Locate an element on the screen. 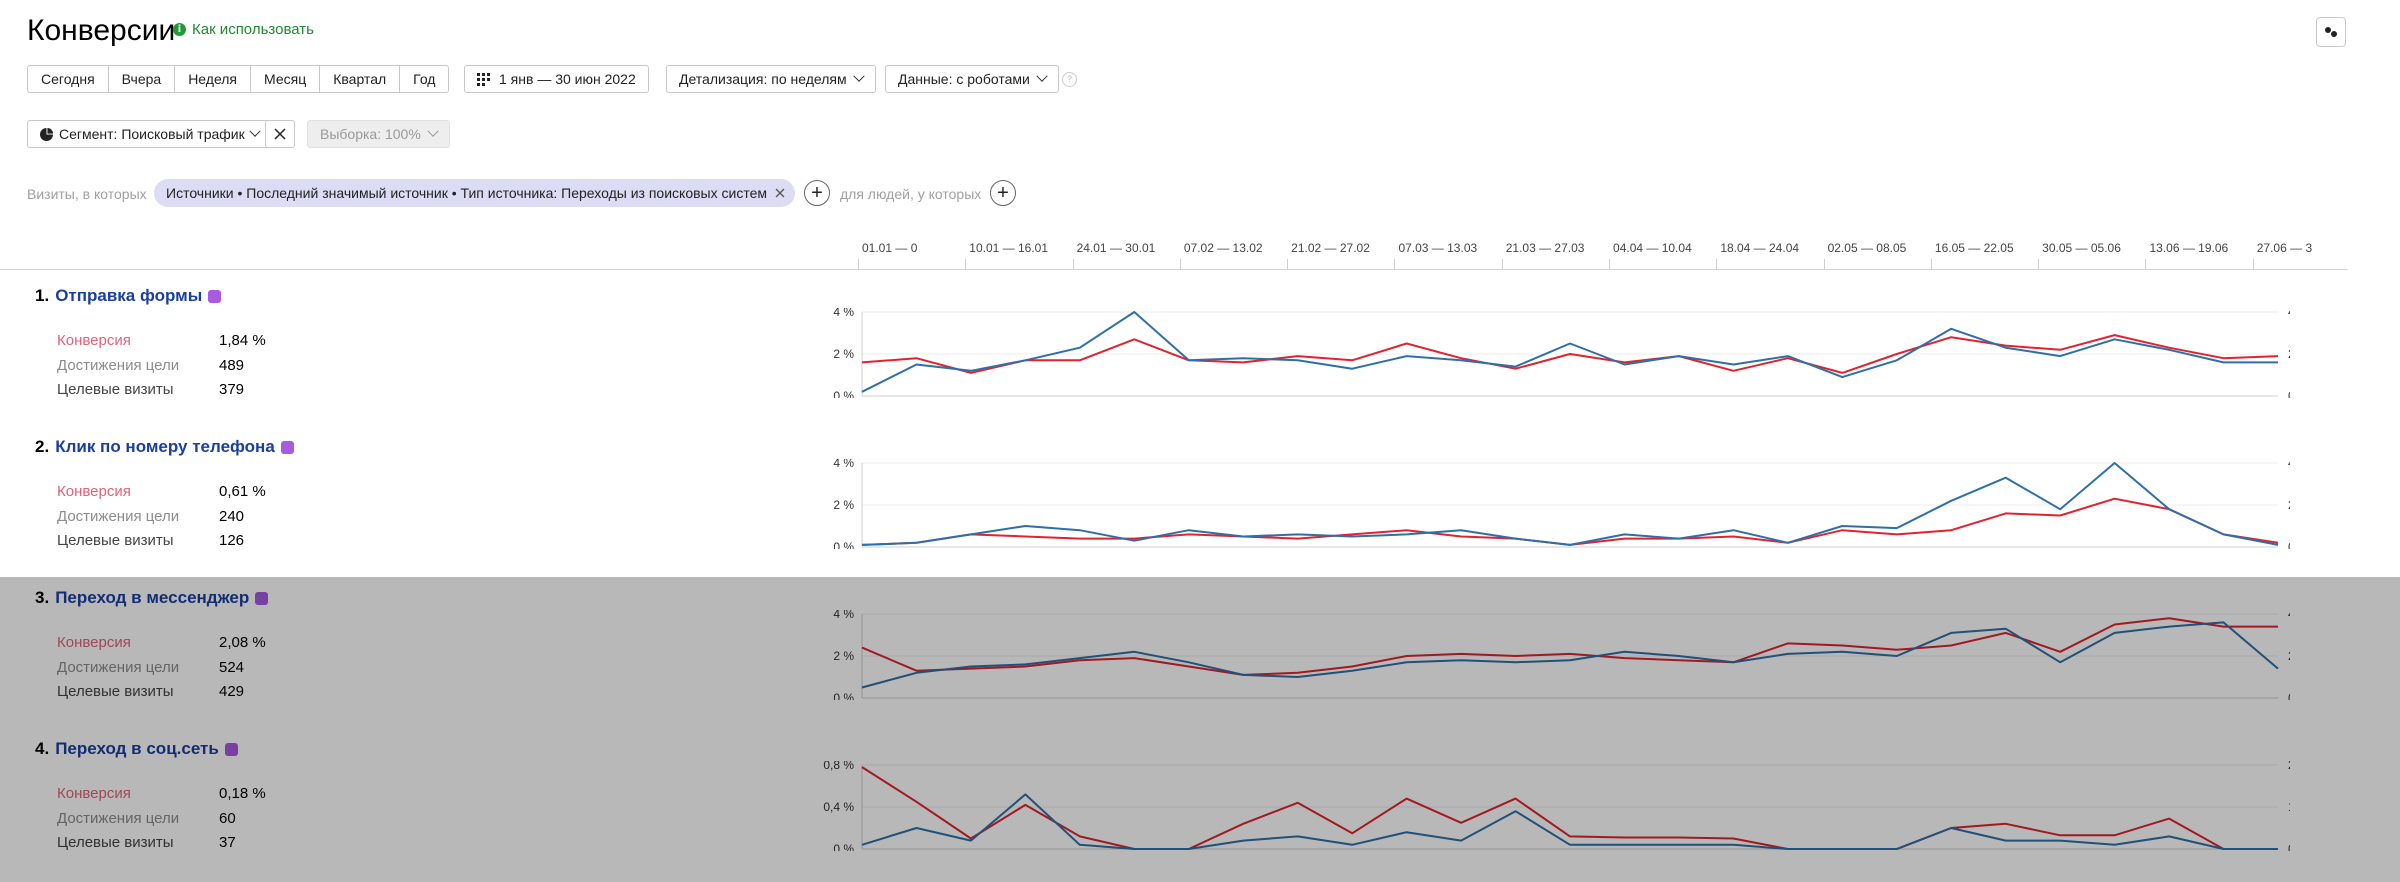 Image resolution: width=2400 pixels, height=882 pixels. sample-label: Выборка: 100% is located at coordinates (370, 134).